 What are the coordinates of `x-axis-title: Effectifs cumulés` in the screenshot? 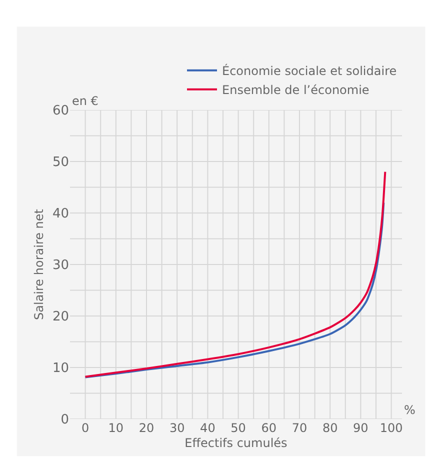 It's located at (236, 443).